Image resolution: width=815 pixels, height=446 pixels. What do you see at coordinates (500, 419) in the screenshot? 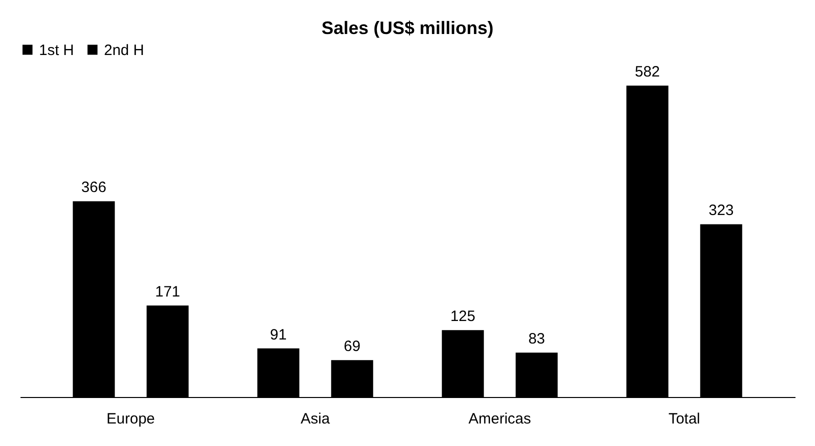
I see `x-tick-label: Americas` at bounding box center [500, 419].